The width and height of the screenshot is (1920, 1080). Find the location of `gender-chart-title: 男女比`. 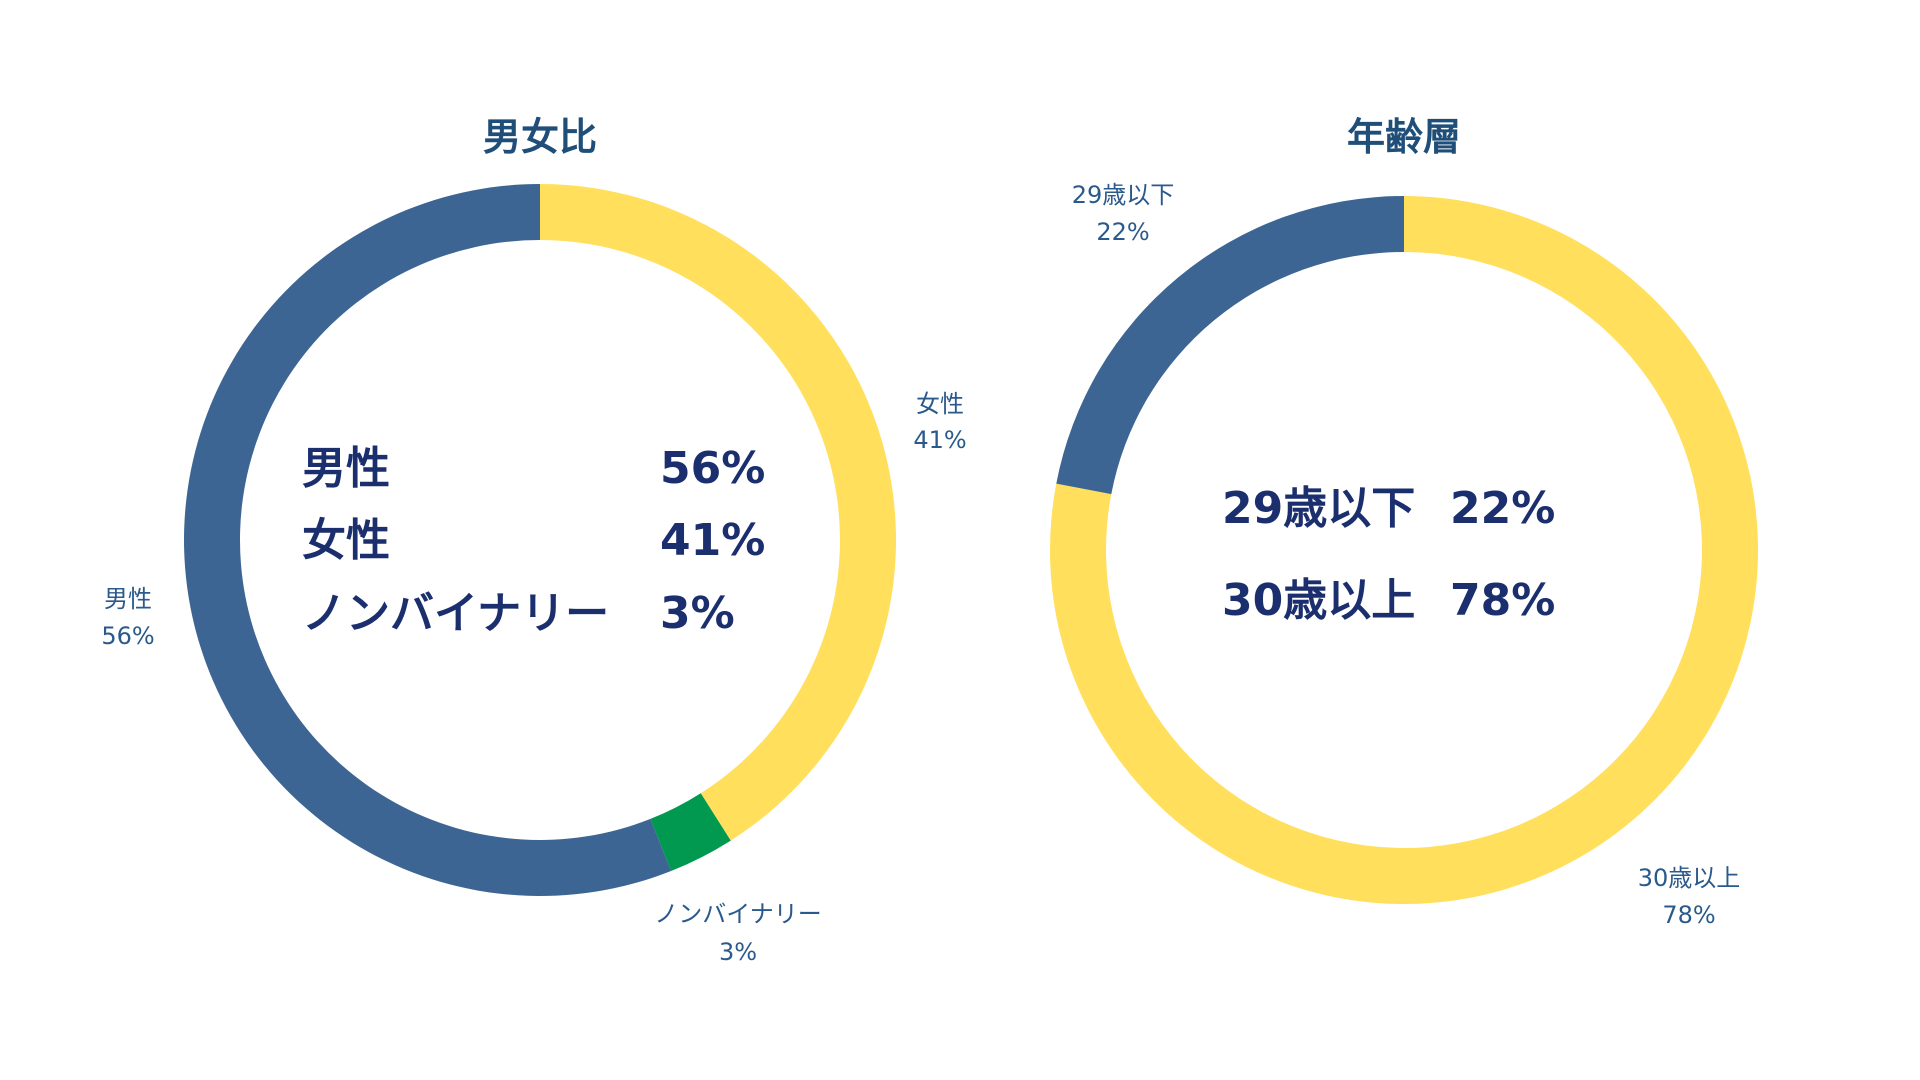

gender-chart-title: 男女比 is located at coordinates (540, 137).